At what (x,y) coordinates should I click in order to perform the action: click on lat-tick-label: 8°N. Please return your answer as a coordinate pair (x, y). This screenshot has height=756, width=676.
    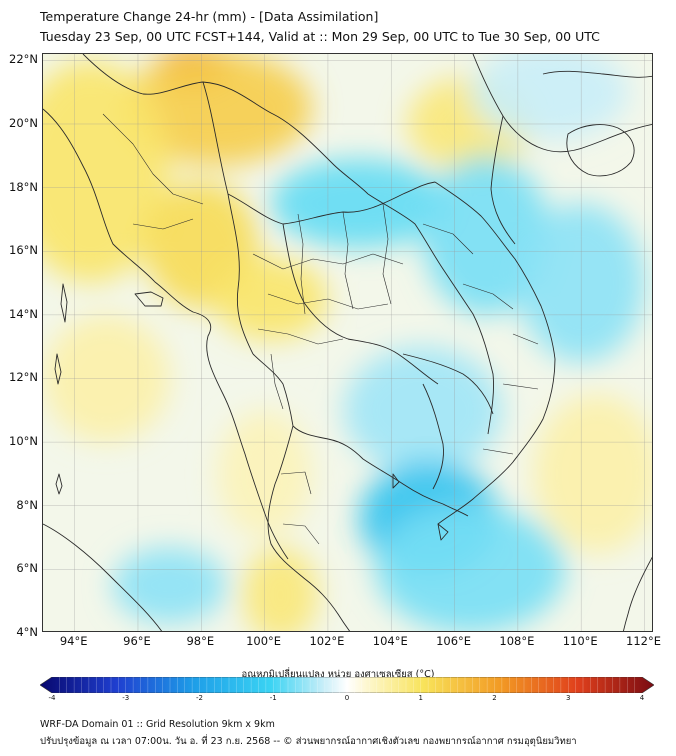
    Looking at the image, I should click on (27, 504).